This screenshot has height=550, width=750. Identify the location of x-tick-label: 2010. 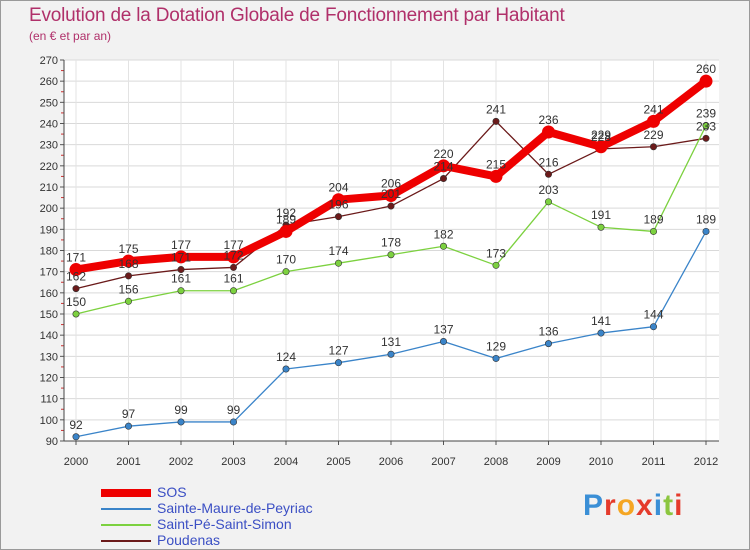
(601, 462).